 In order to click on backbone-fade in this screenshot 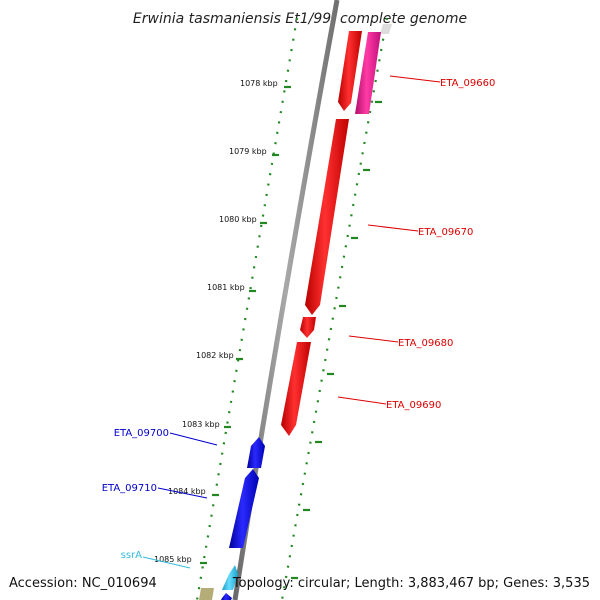, I will do `click(386, 29)`.